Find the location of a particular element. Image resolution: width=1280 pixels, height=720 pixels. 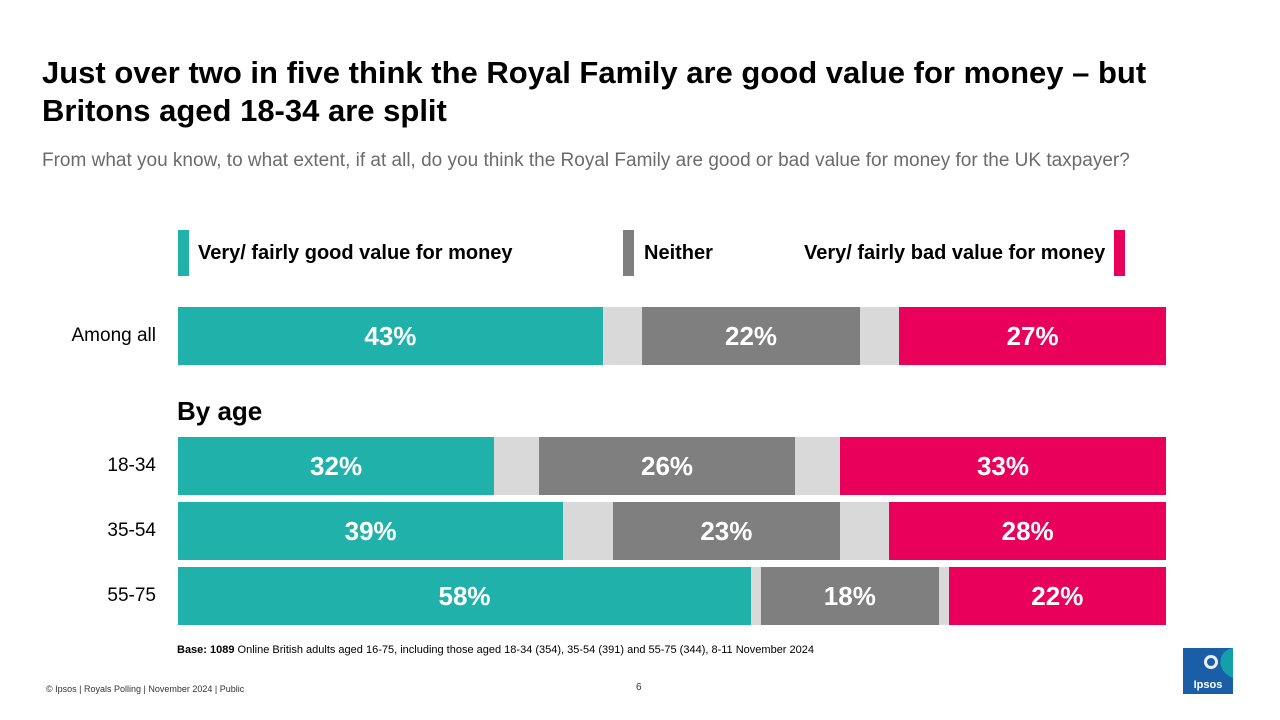

bar-neither-35-54: 23% is located at coordinates (726, 531).